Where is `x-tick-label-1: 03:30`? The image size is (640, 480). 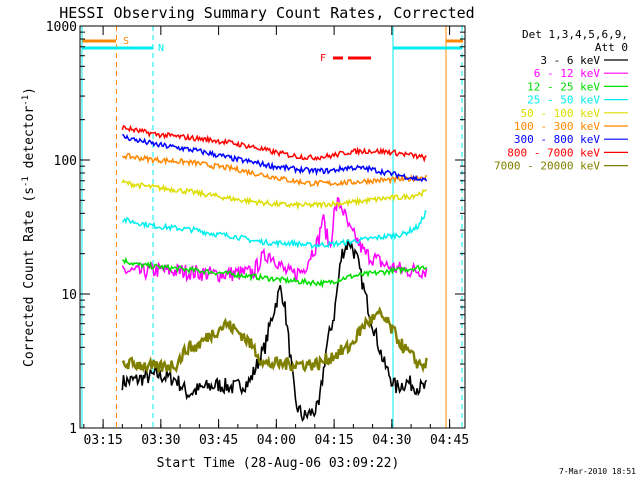 x-tick-label-1: 03:30 is located at coordinates (160, 440).